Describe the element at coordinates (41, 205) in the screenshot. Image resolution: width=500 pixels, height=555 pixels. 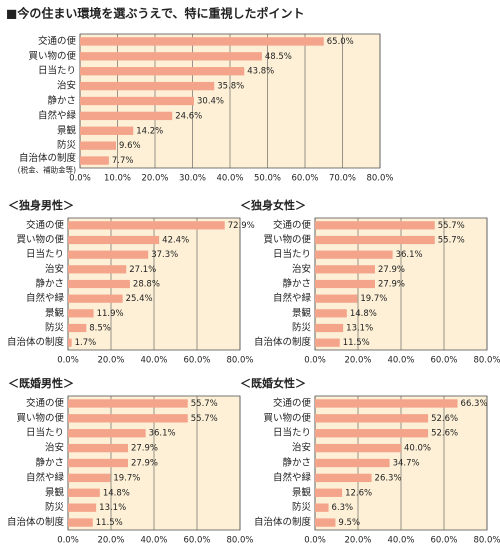
I see `chart-title: ＜独身男性＞` at that location.